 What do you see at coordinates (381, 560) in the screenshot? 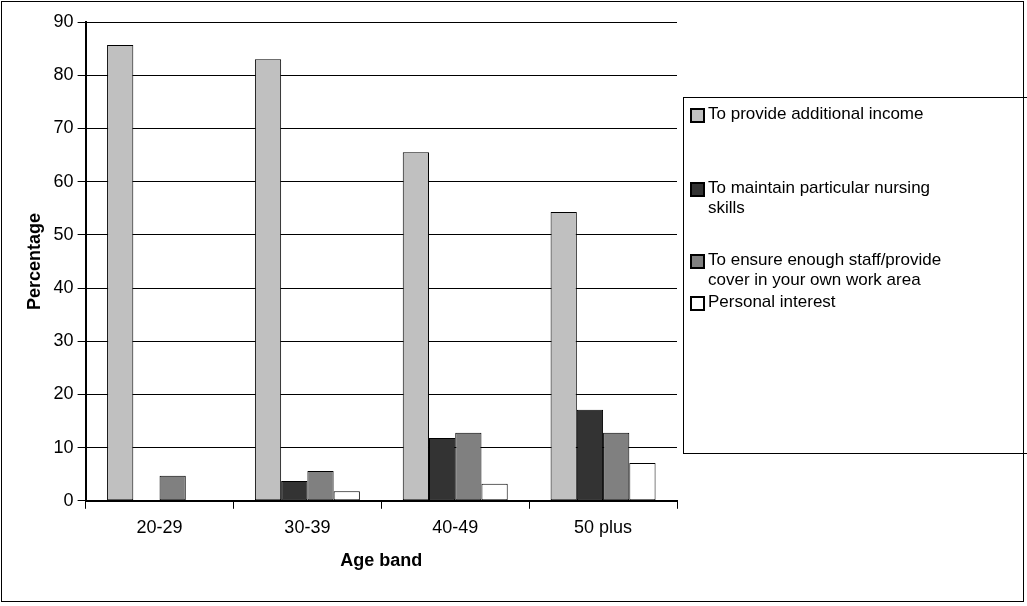
I see `x-axis-title: Age band` at bounding box center [381, 560].